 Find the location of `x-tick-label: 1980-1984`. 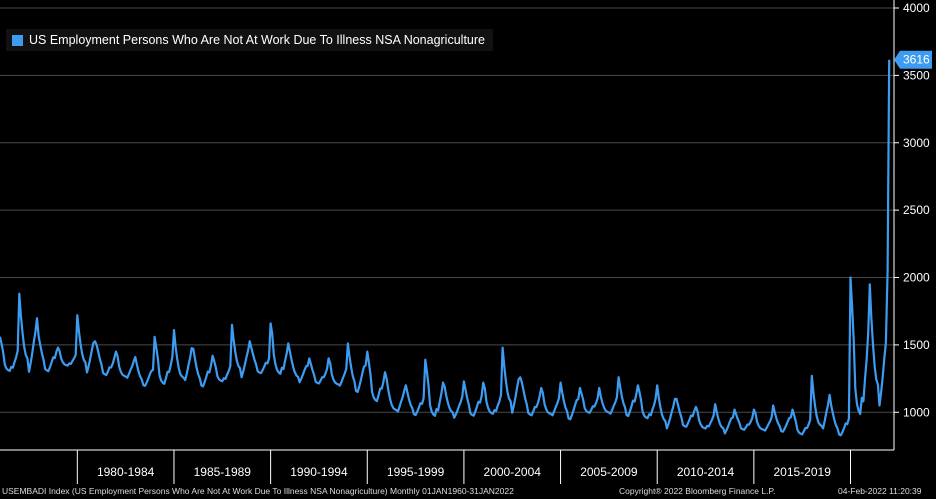

x-tick-label: 1980-1984 is located at coordinates (126, 472).